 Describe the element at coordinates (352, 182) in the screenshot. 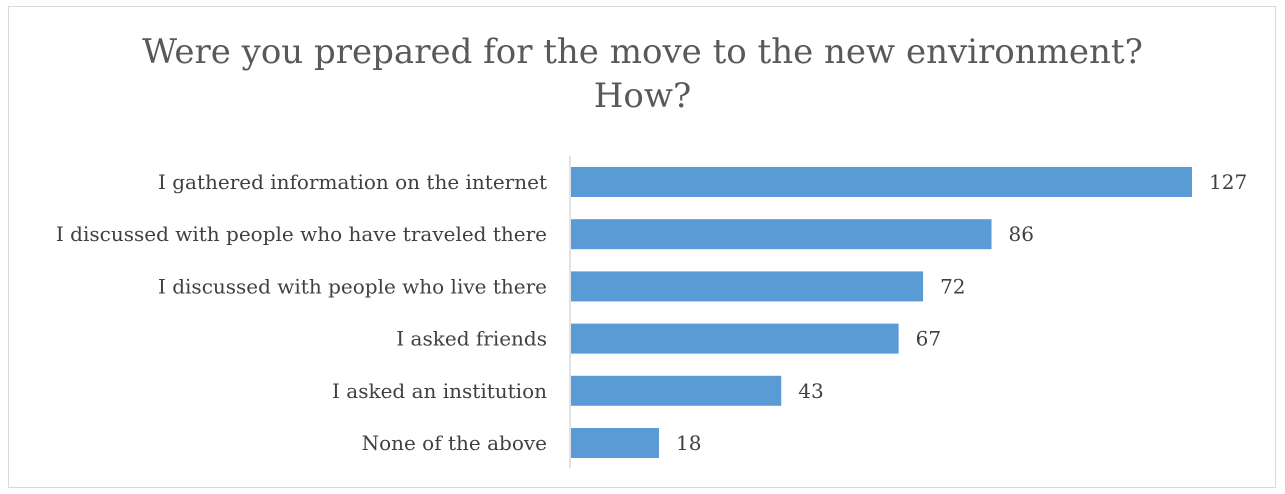

I see `category-label-0: I gathered information on the internet` at that location.